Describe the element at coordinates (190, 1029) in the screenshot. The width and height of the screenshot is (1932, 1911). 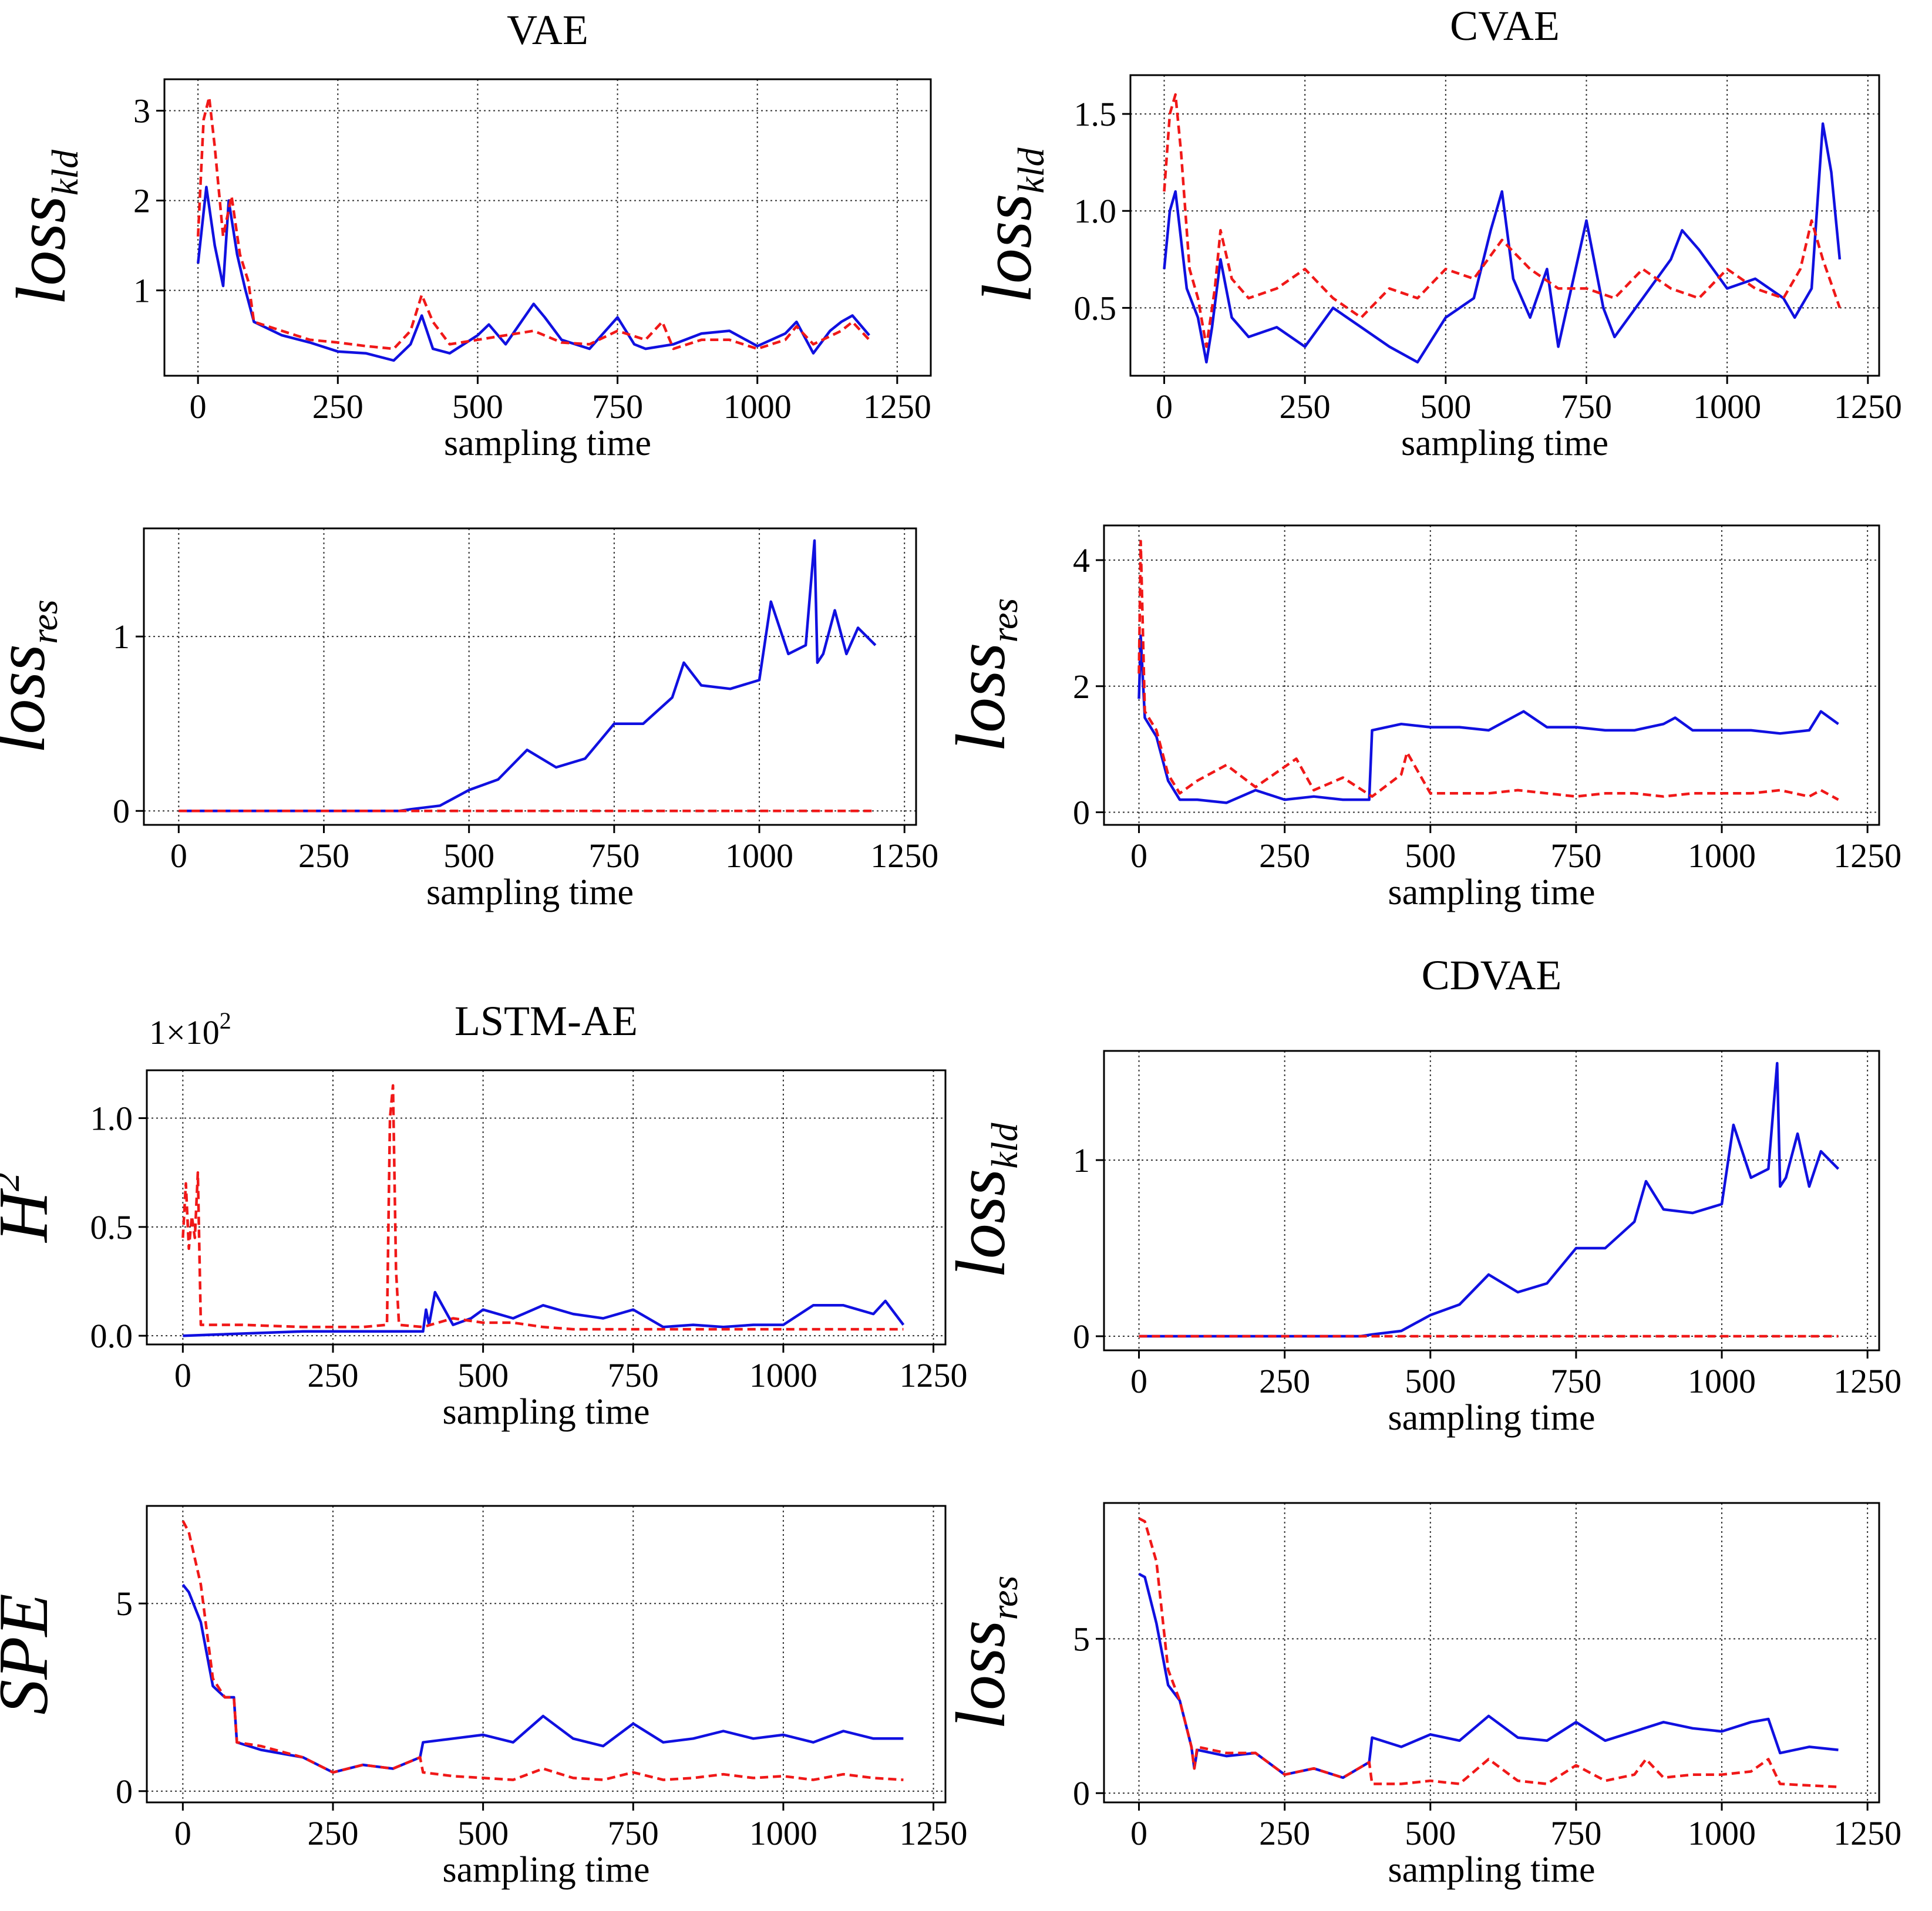
I see `axis-offset-text: 1×10²` at that location.